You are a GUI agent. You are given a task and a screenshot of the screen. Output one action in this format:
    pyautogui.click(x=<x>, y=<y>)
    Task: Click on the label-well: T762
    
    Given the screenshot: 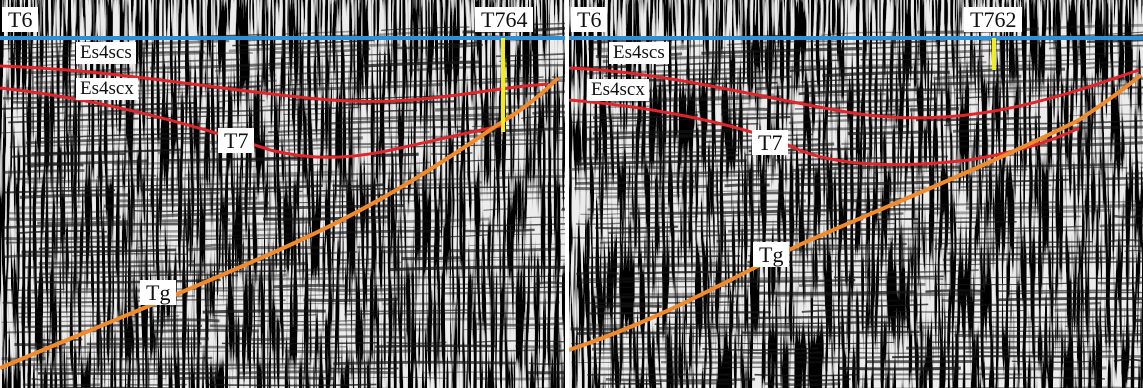 What is the action you would take?
    pyautogui.click(x=993, y=19)
    